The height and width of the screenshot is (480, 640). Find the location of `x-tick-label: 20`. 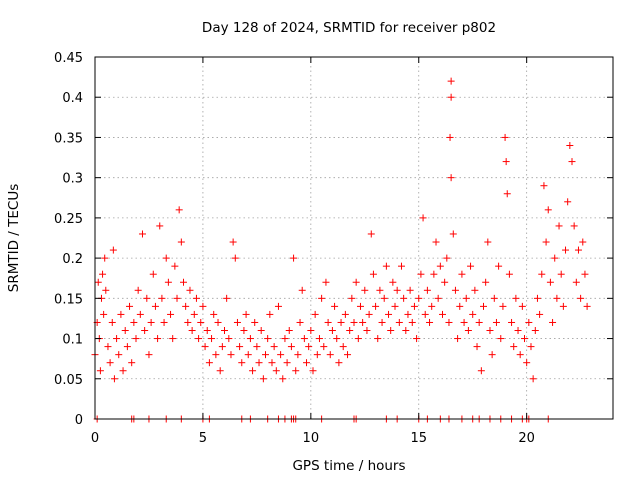

x-tick-label: 20 is located at coordinates (526, 438).